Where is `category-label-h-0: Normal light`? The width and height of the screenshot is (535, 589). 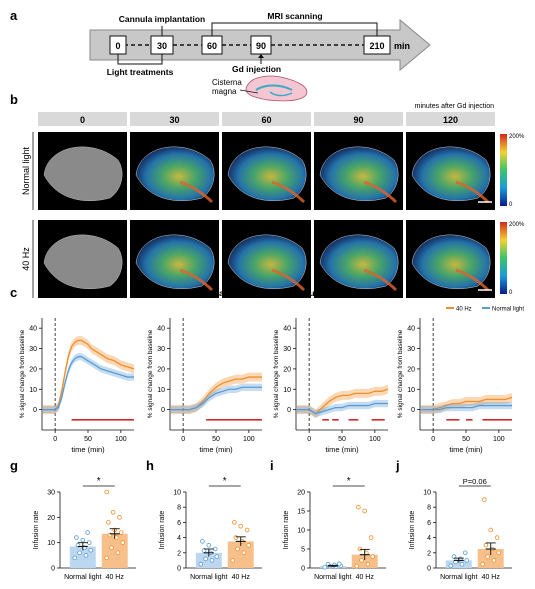
category-label-h-0: Normal light is located at coordinates (208, 577).